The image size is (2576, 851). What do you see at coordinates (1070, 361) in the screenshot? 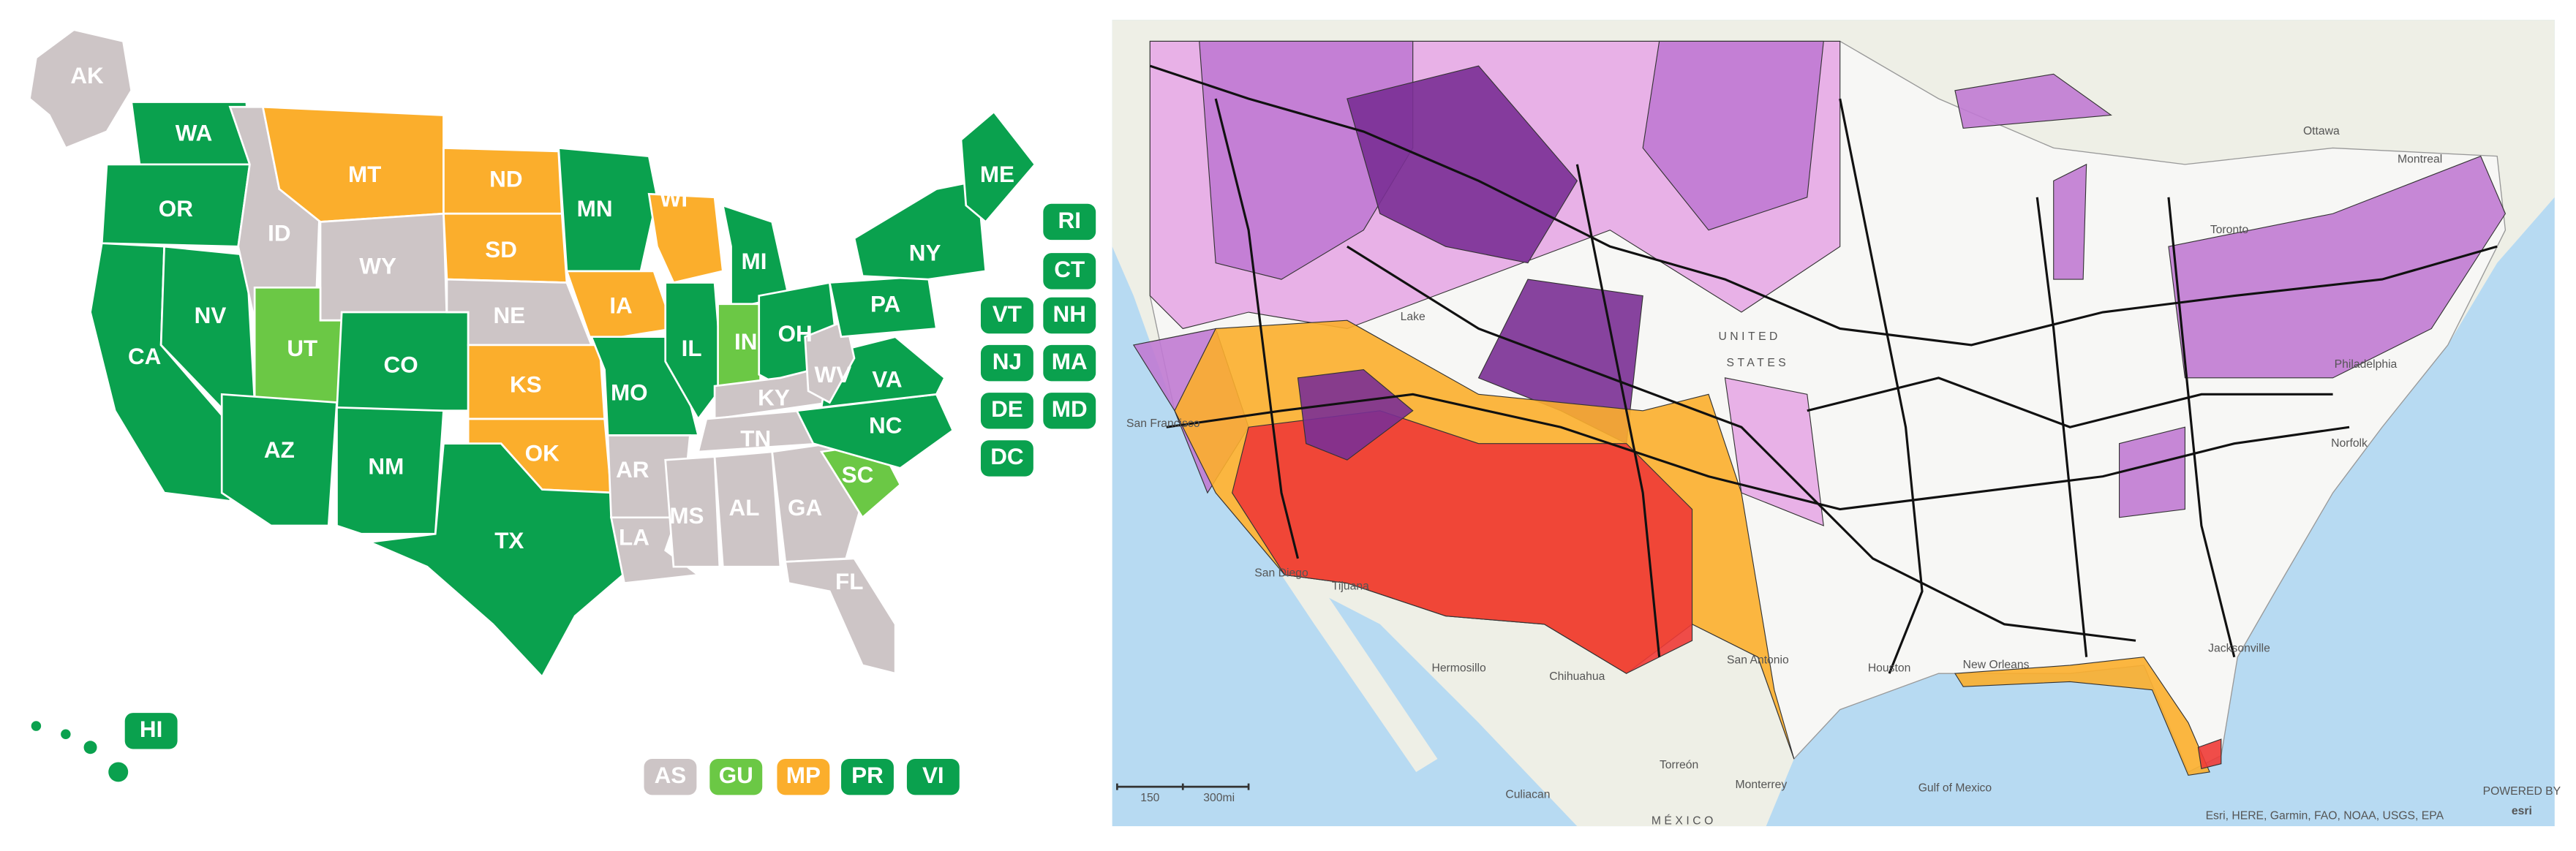
I see `badge-label: MA` at bounding box center [1070, 361].